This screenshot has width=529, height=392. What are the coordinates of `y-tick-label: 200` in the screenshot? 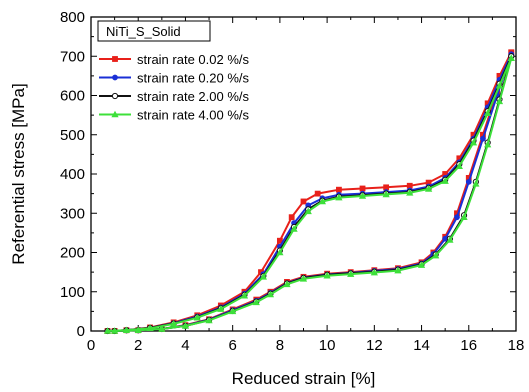 It's located at (72, 253).